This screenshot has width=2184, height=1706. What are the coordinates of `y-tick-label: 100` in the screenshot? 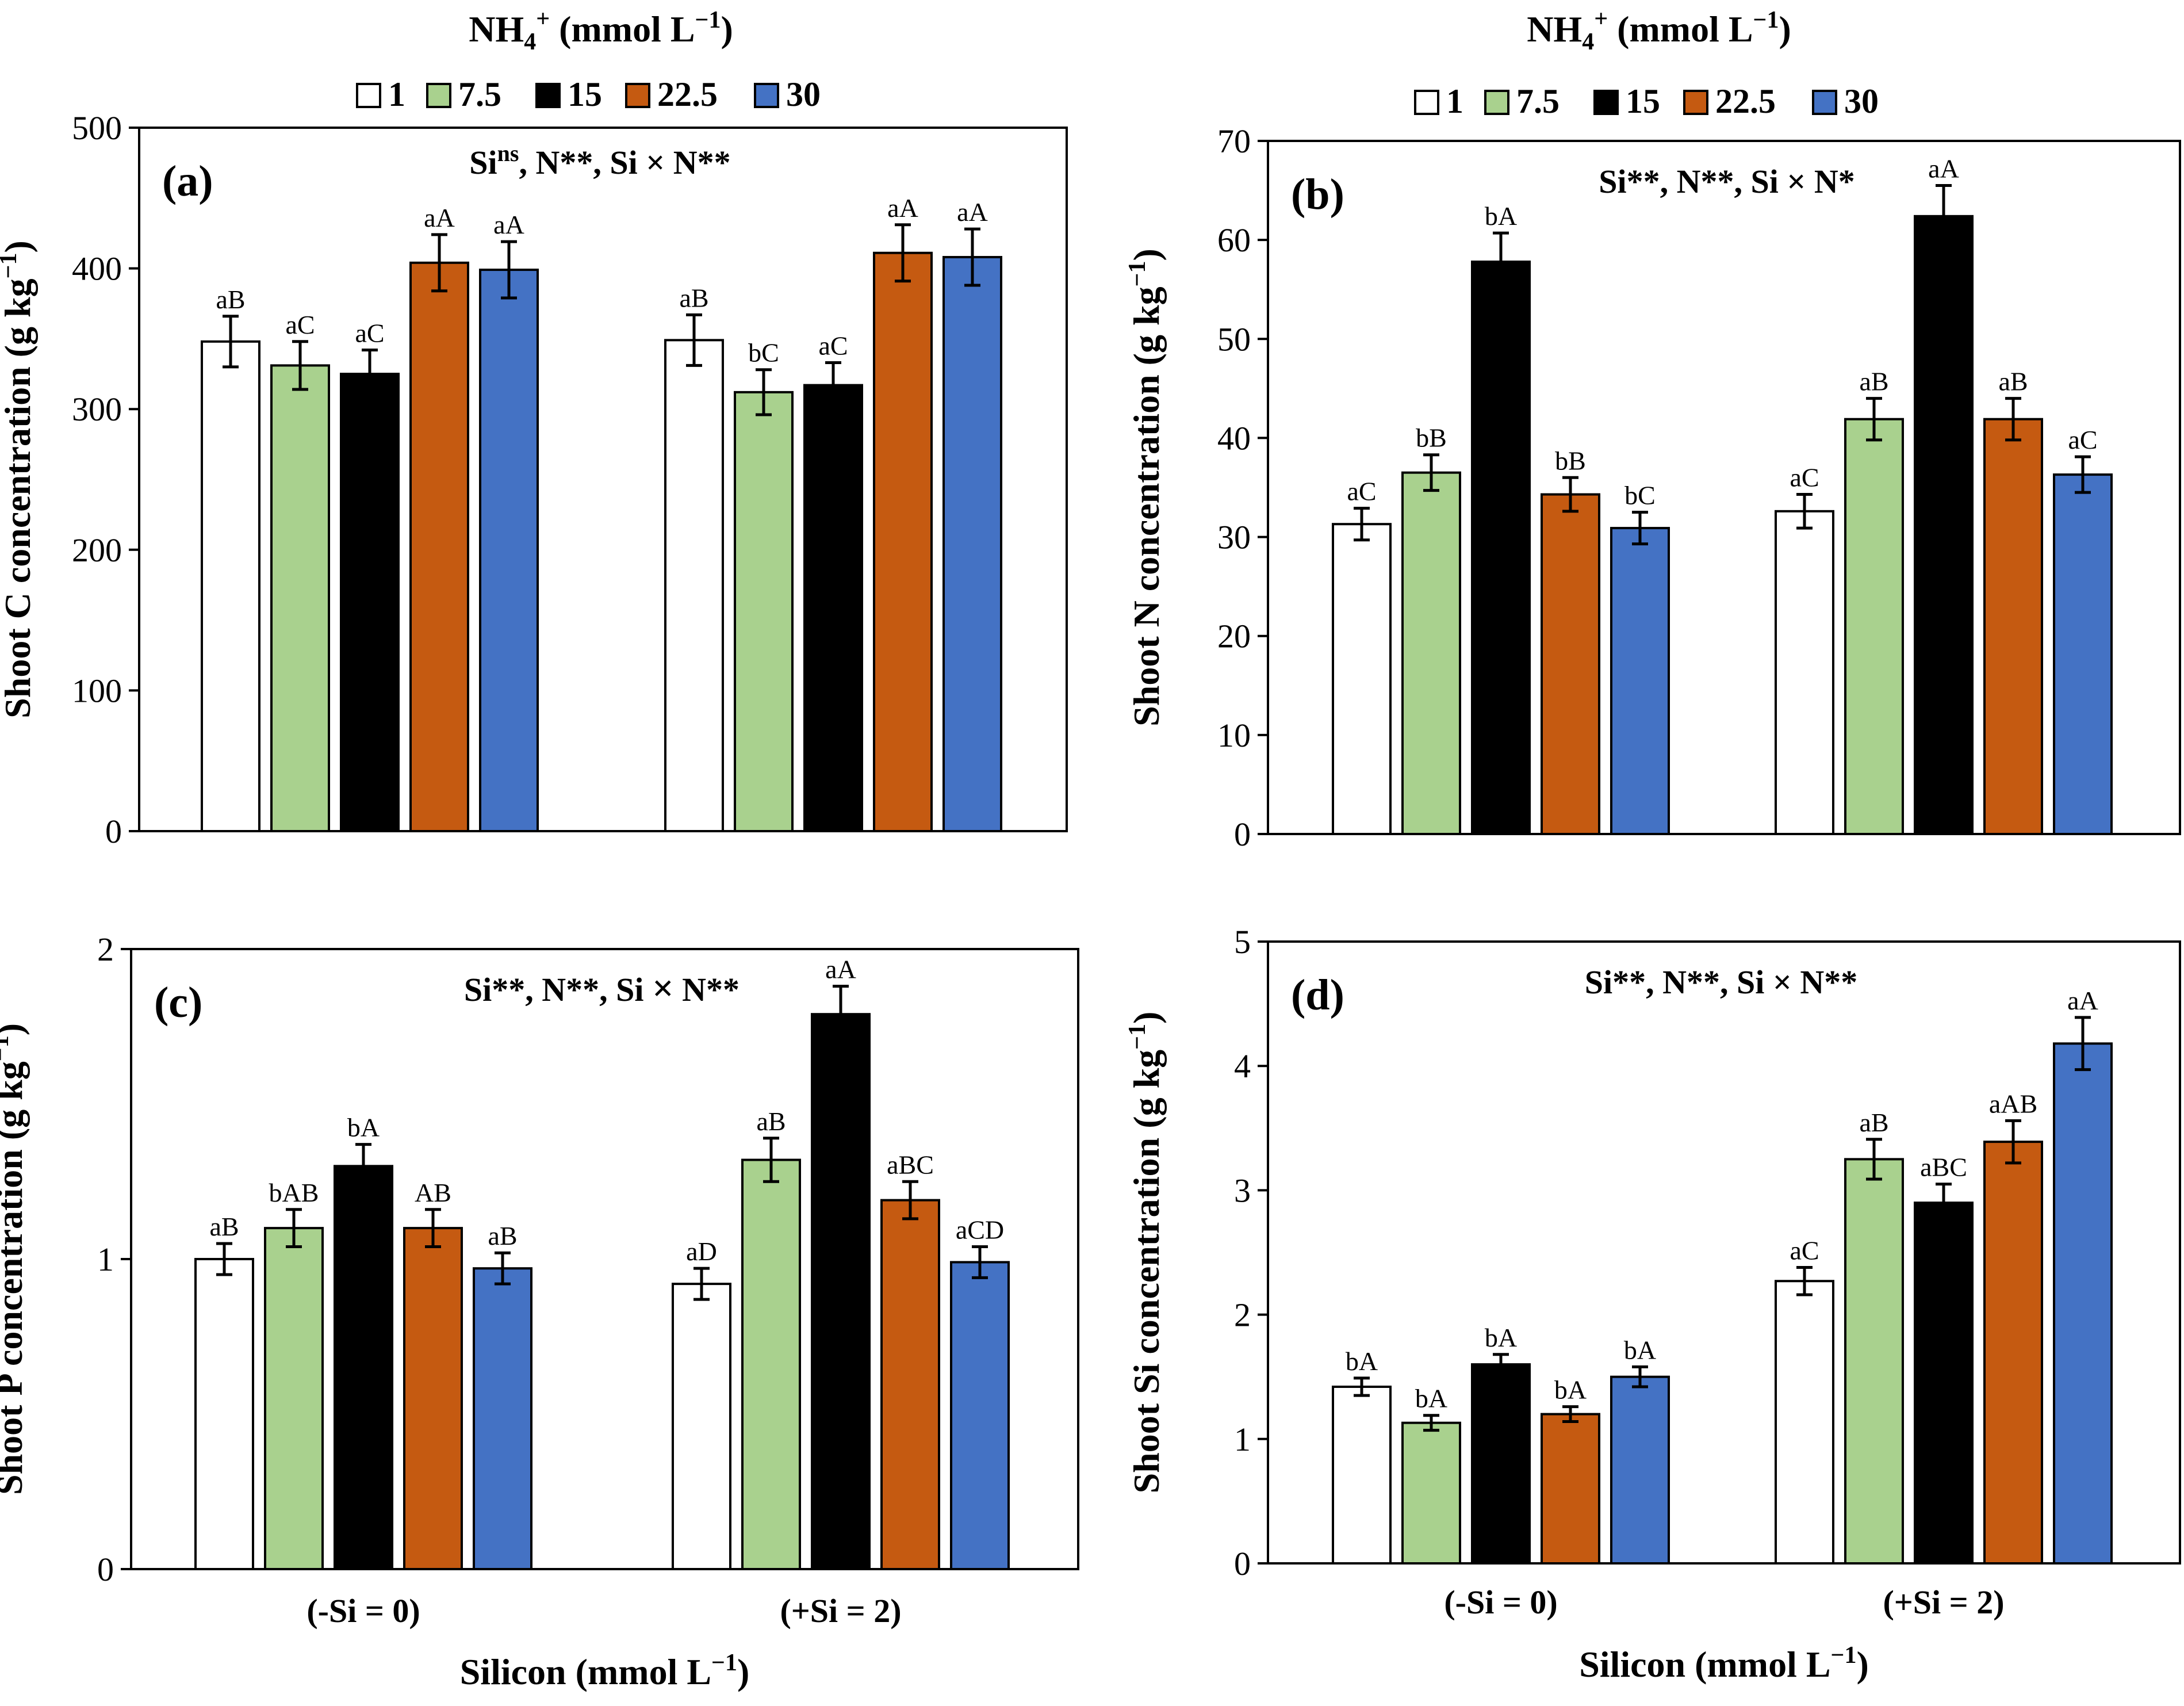 It's located at (97, 690).